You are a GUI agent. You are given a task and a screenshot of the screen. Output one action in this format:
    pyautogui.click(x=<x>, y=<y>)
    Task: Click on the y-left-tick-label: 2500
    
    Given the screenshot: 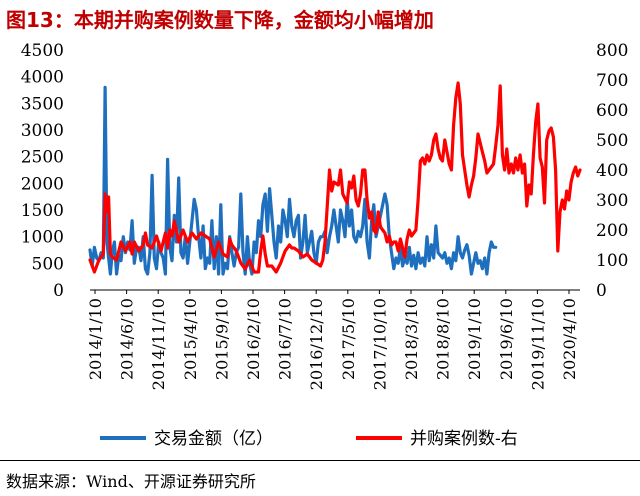 What is the action you would take?
    pyautogui.click(x=42, y=158)
    